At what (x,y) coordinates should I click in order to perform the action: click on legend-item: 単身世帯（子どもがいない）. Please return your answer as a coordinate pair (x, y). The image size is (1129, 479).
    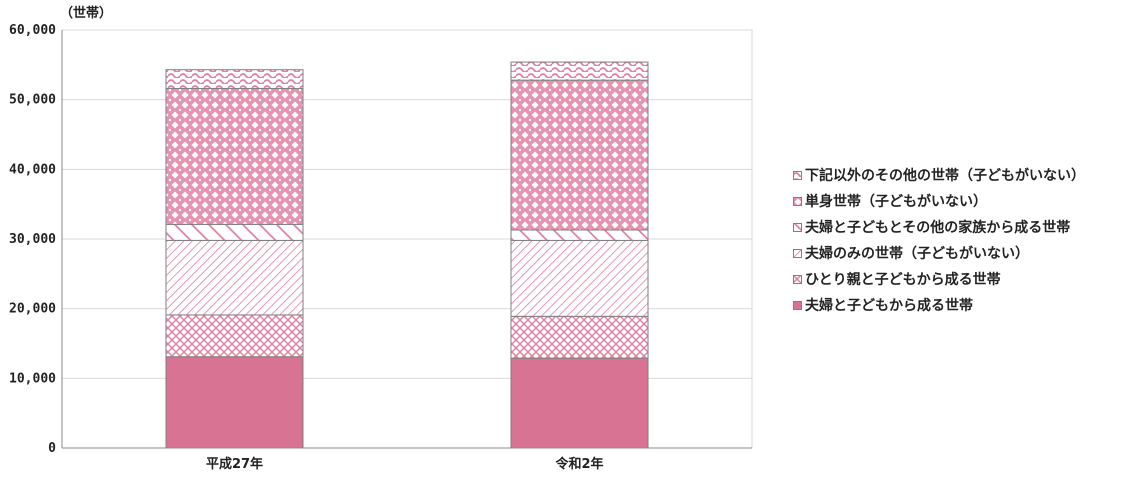
    Looking at the image, I should click on (939, 201).